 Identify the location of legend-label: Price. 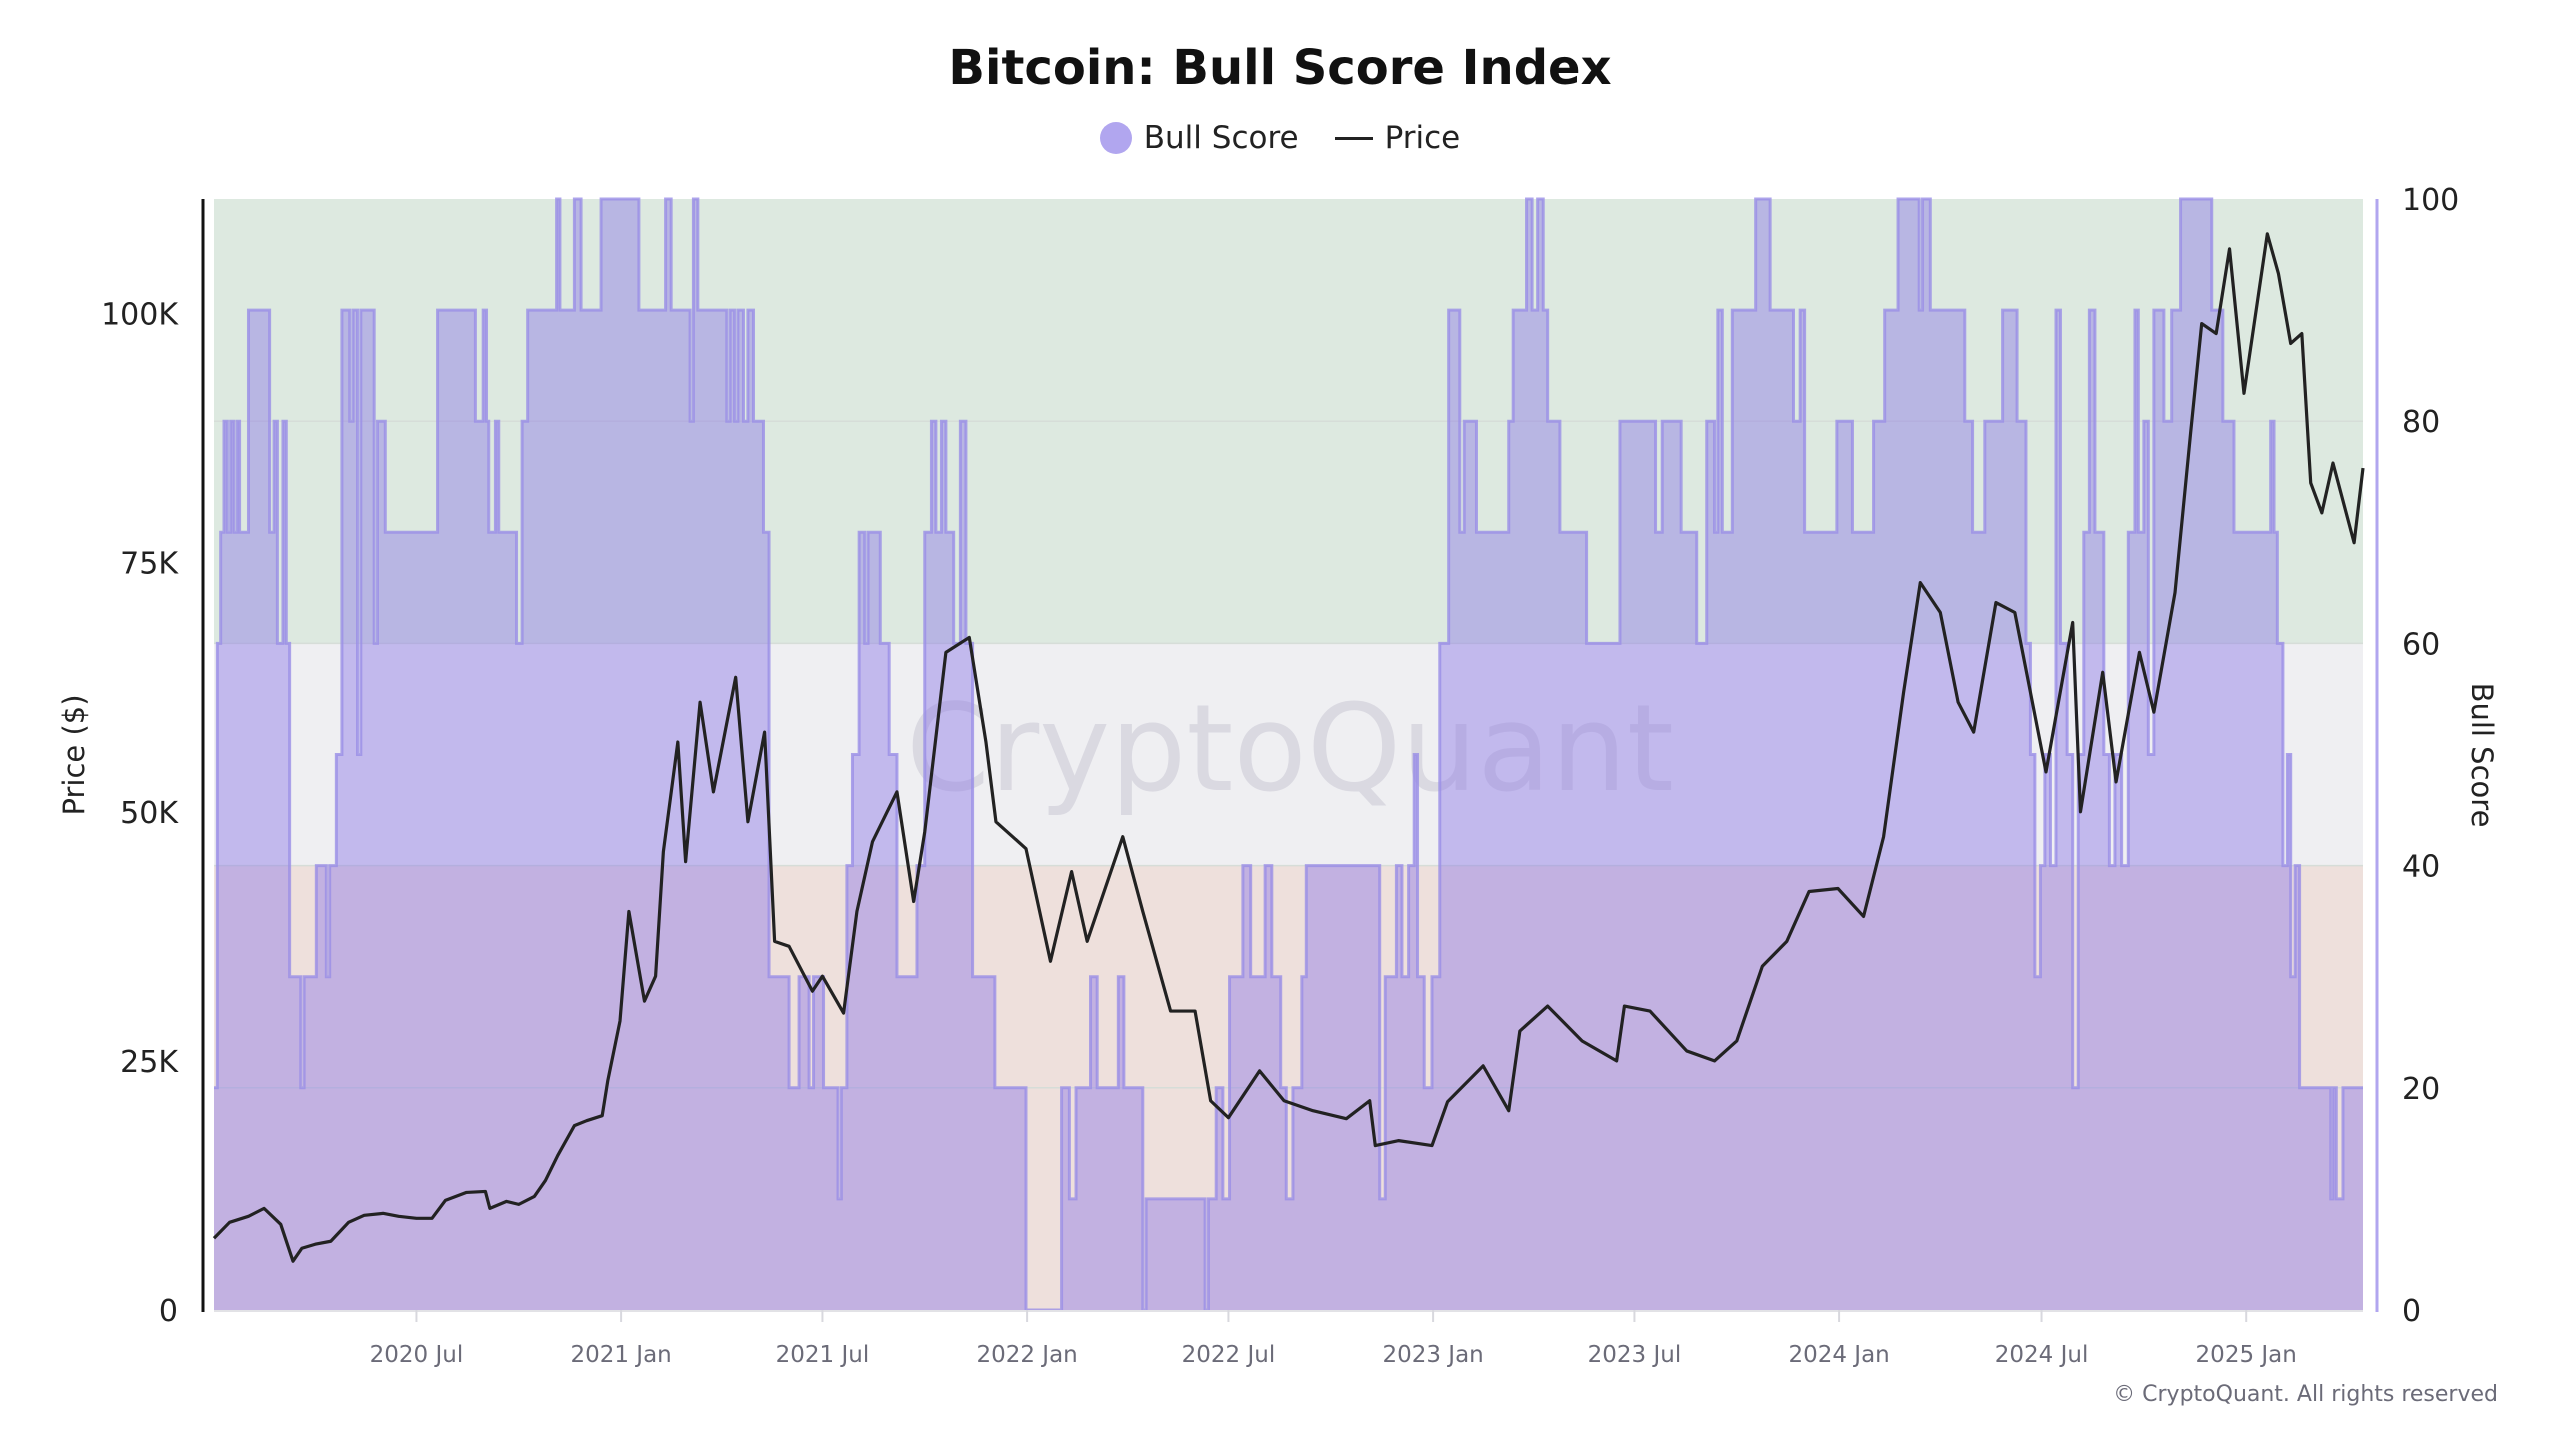
(1422, 138).